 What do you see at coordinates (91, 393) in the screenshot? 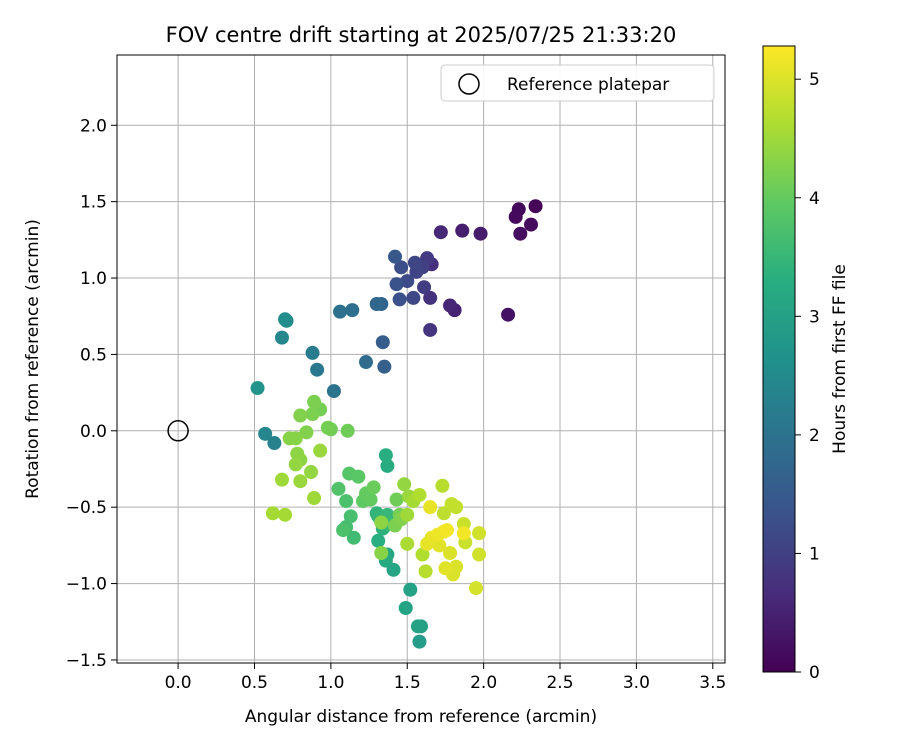
I see `y-axis-ticks: −1.5 −1.0 −0.5 0.0 0.5 1.0 1.5 2.0` at bounding box center [91, 393].